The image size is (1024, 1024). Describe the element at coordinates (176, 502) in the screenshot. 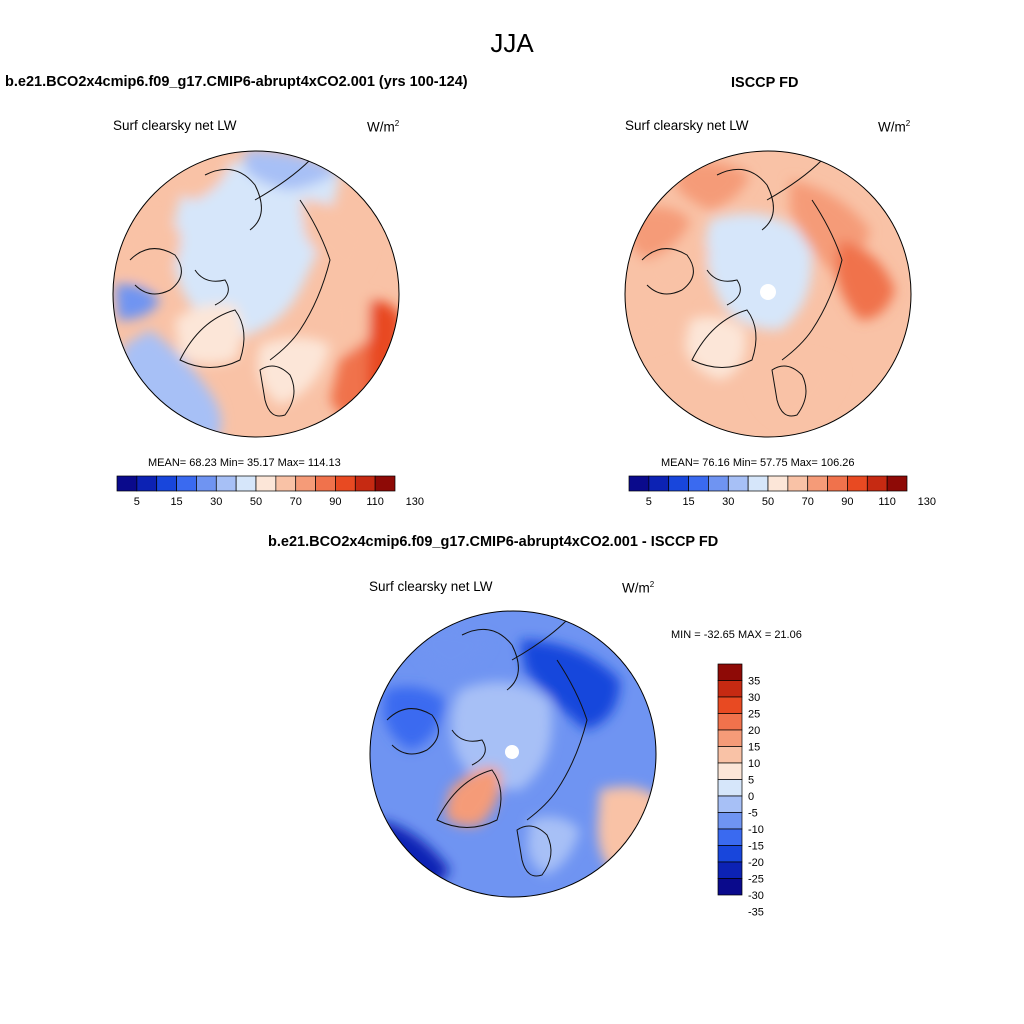

I see `model-colorbar-tick-label: 15` at that location.